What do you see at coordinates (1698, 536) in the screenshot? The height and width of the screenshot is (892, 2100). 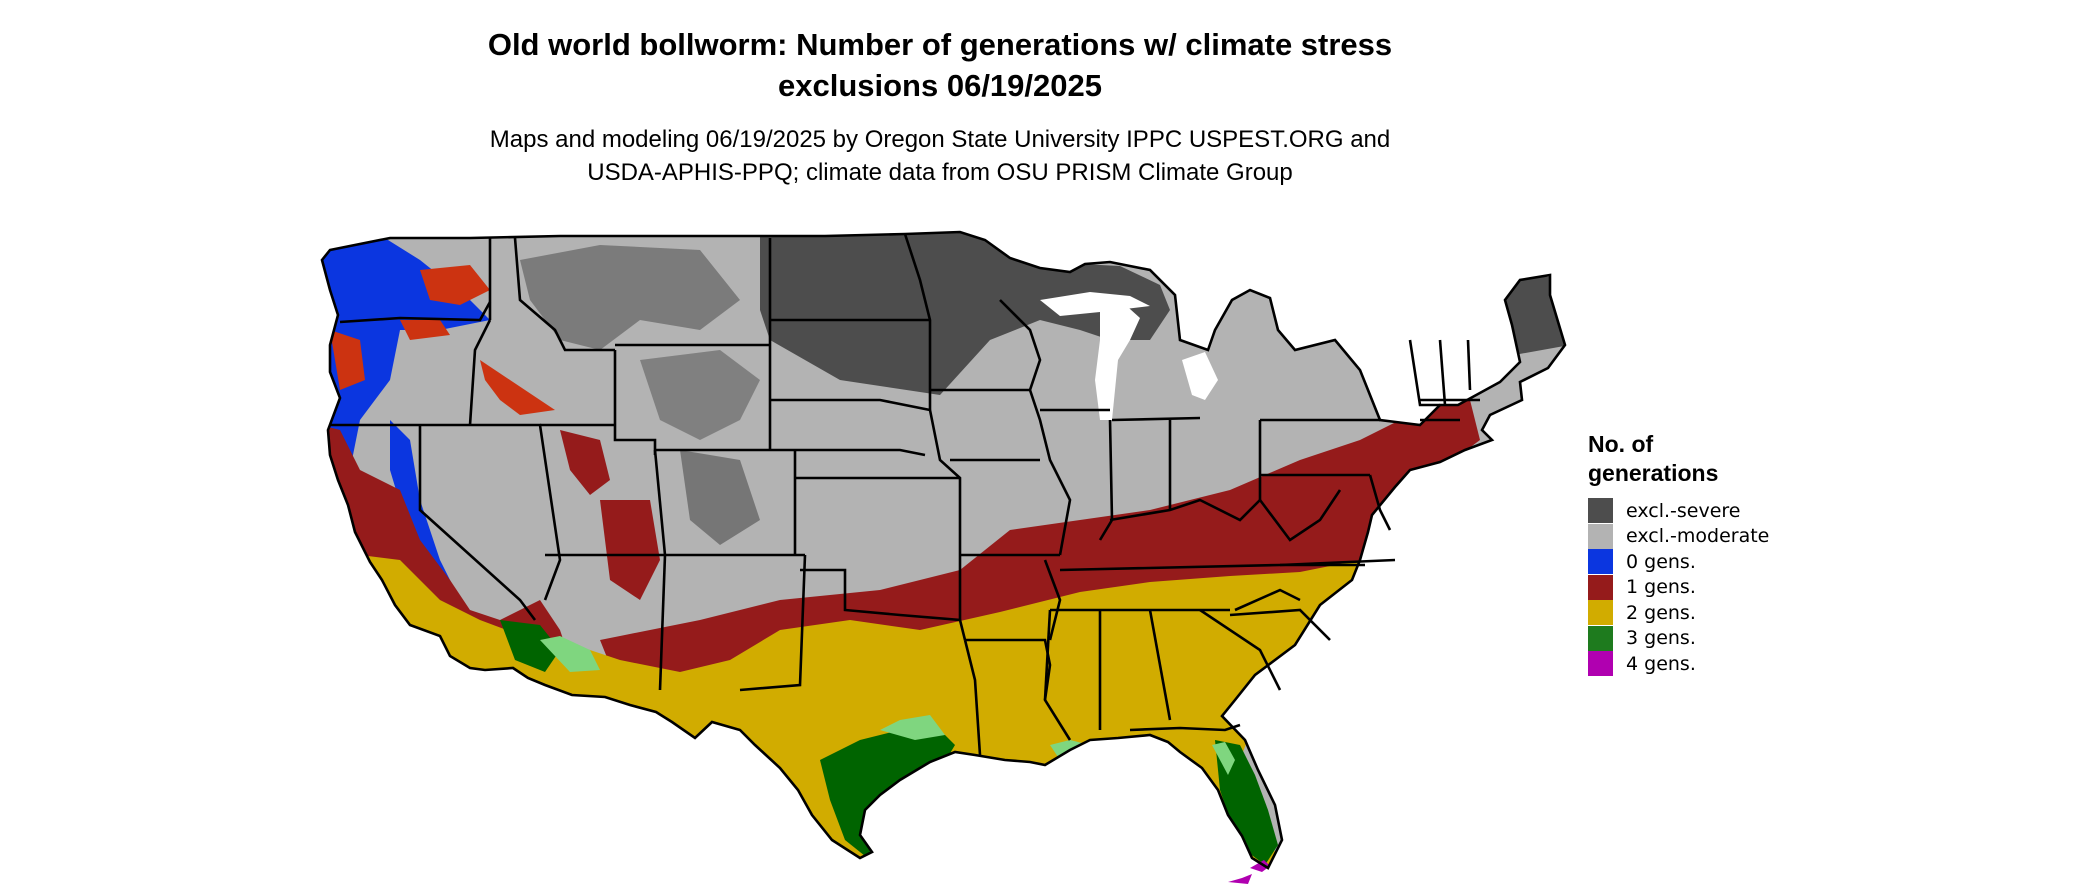 I see `legend-label: excl.-moderate` at bounding box center [1698, 536].